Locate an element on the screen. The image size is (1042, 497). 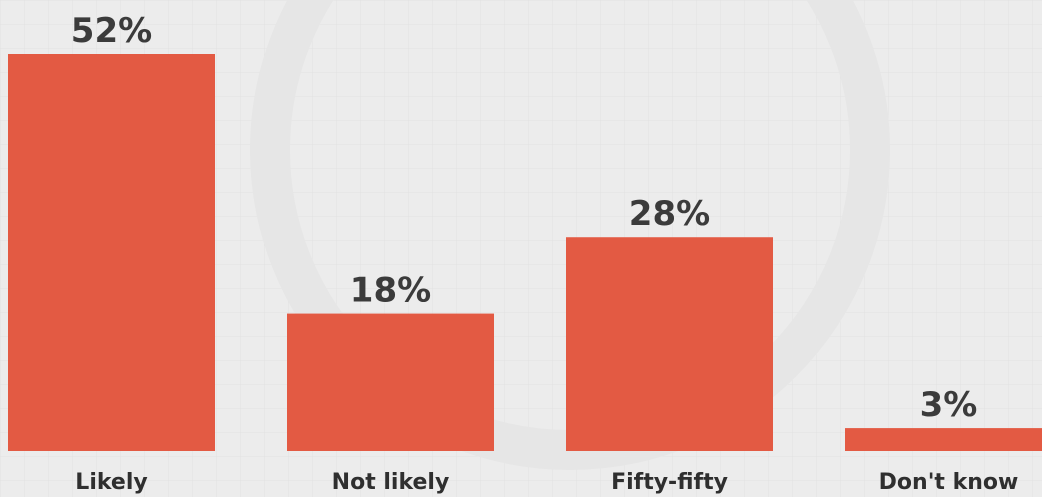
data-label: 52% is located at coordinates (111, 31).